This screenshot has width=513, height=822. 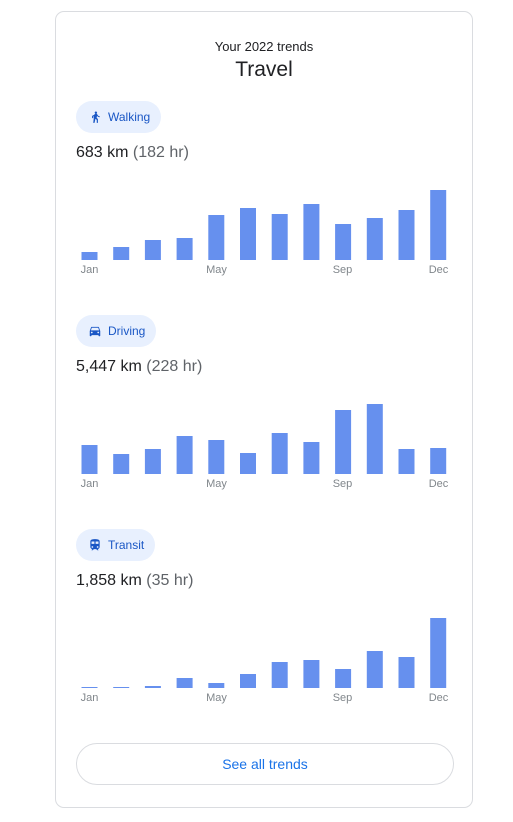 What do you see at coordinates (374, 669) in the screenshot?
I see `transit-bar-oct` at bounding box center [374, 669].